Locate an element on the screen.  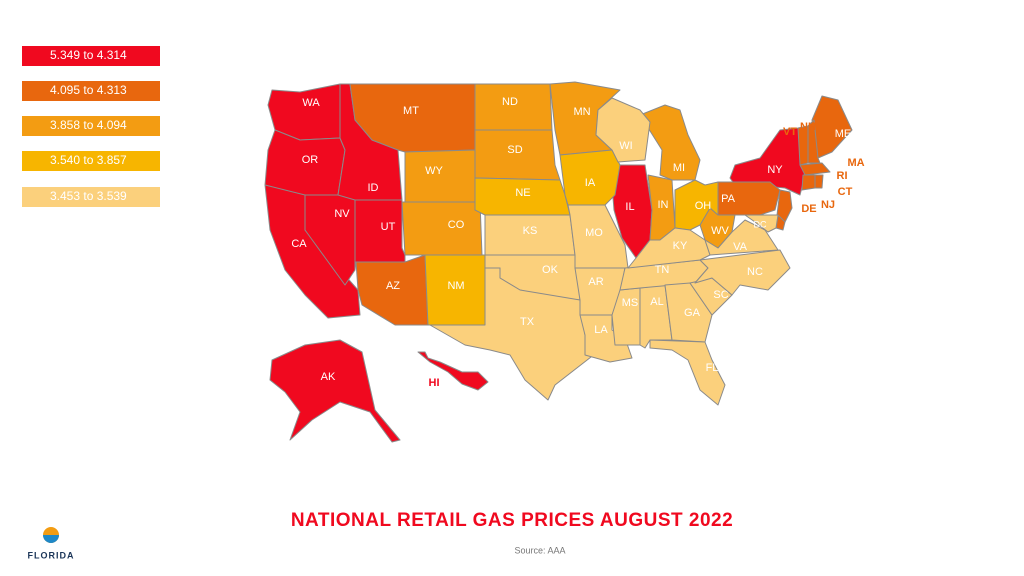
state-label: OK is located at coordinates (550, 270).